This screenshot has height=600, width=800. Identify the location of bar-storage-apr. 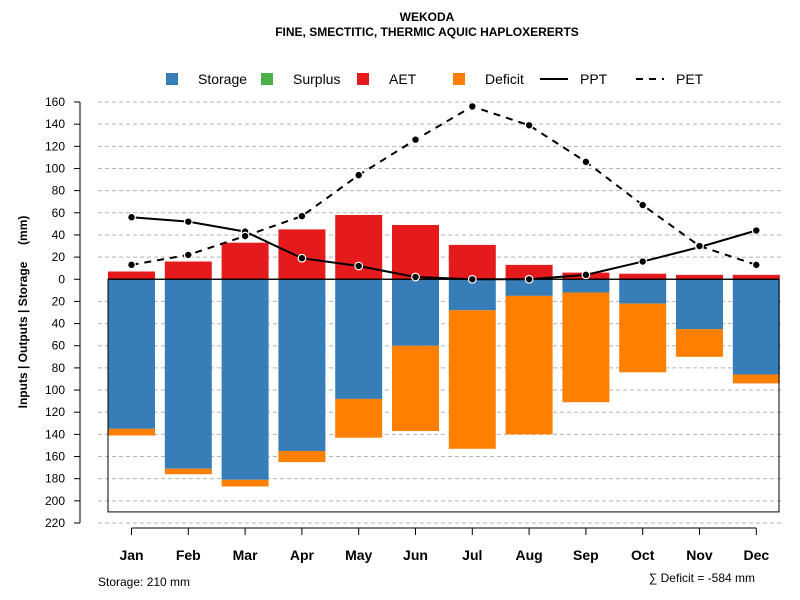
(302, 365).